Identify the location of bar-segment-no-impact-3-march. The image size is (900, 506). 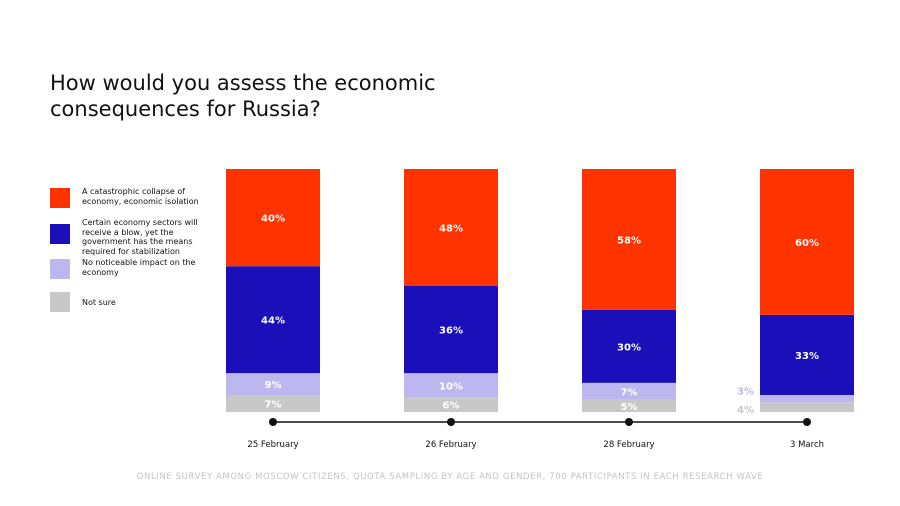
(807, 398).